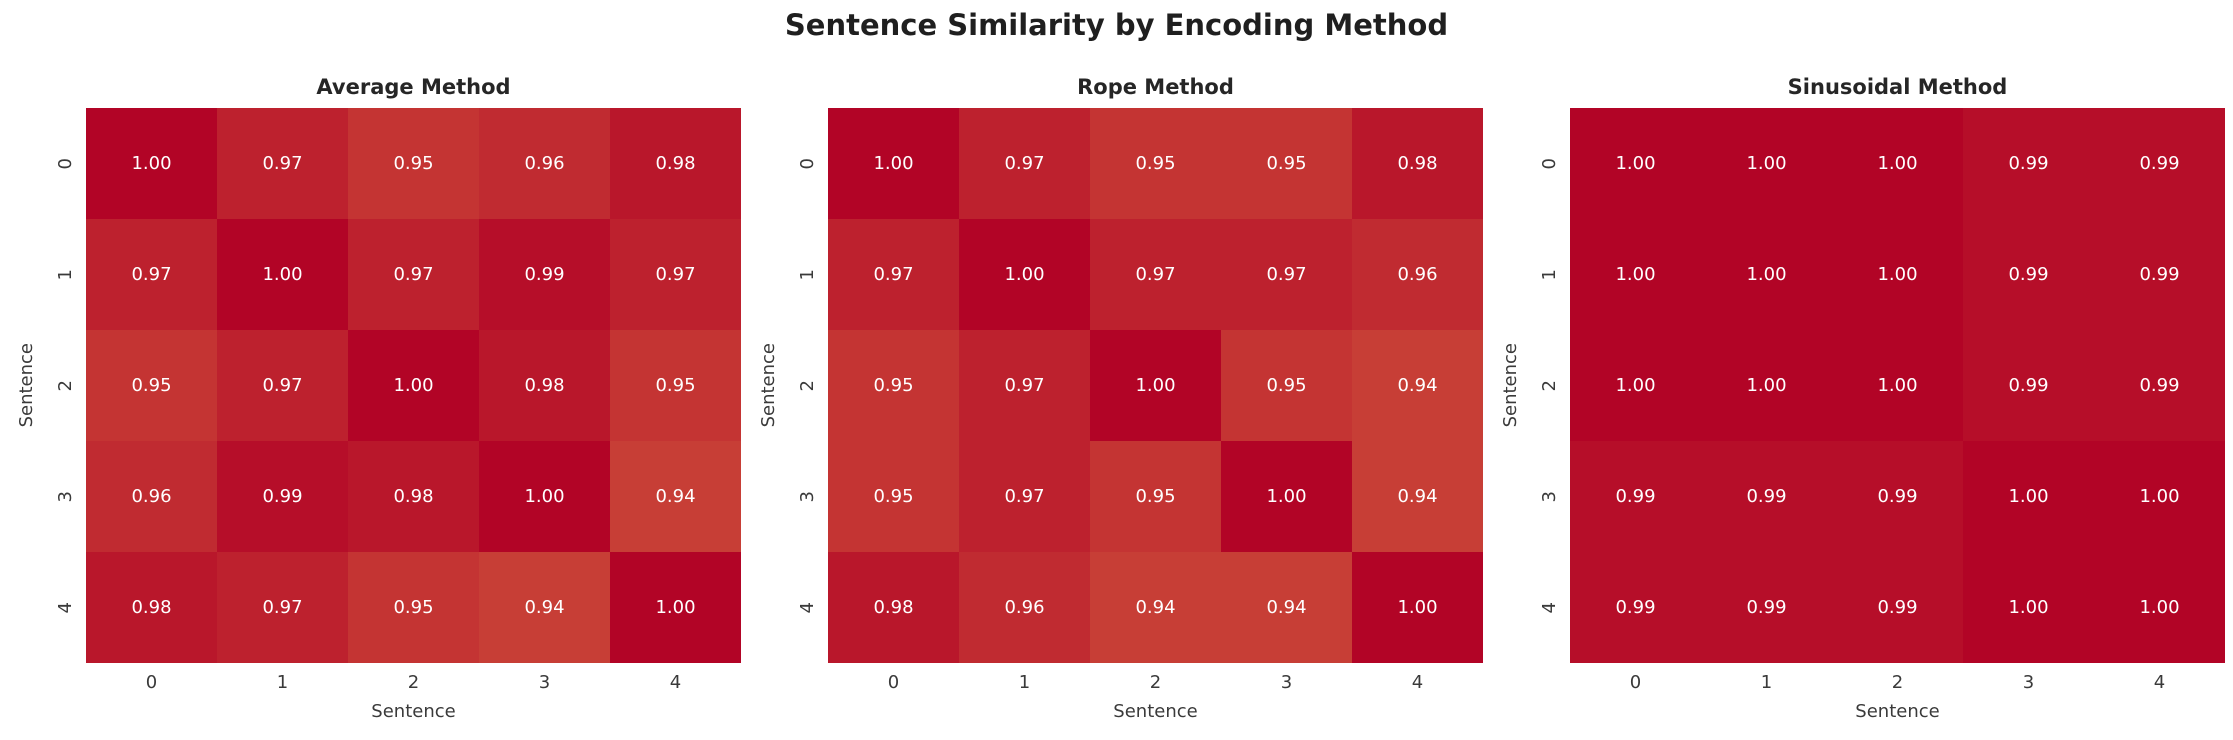  I want to click on x-tick-label: 3, so click(2028, 682).